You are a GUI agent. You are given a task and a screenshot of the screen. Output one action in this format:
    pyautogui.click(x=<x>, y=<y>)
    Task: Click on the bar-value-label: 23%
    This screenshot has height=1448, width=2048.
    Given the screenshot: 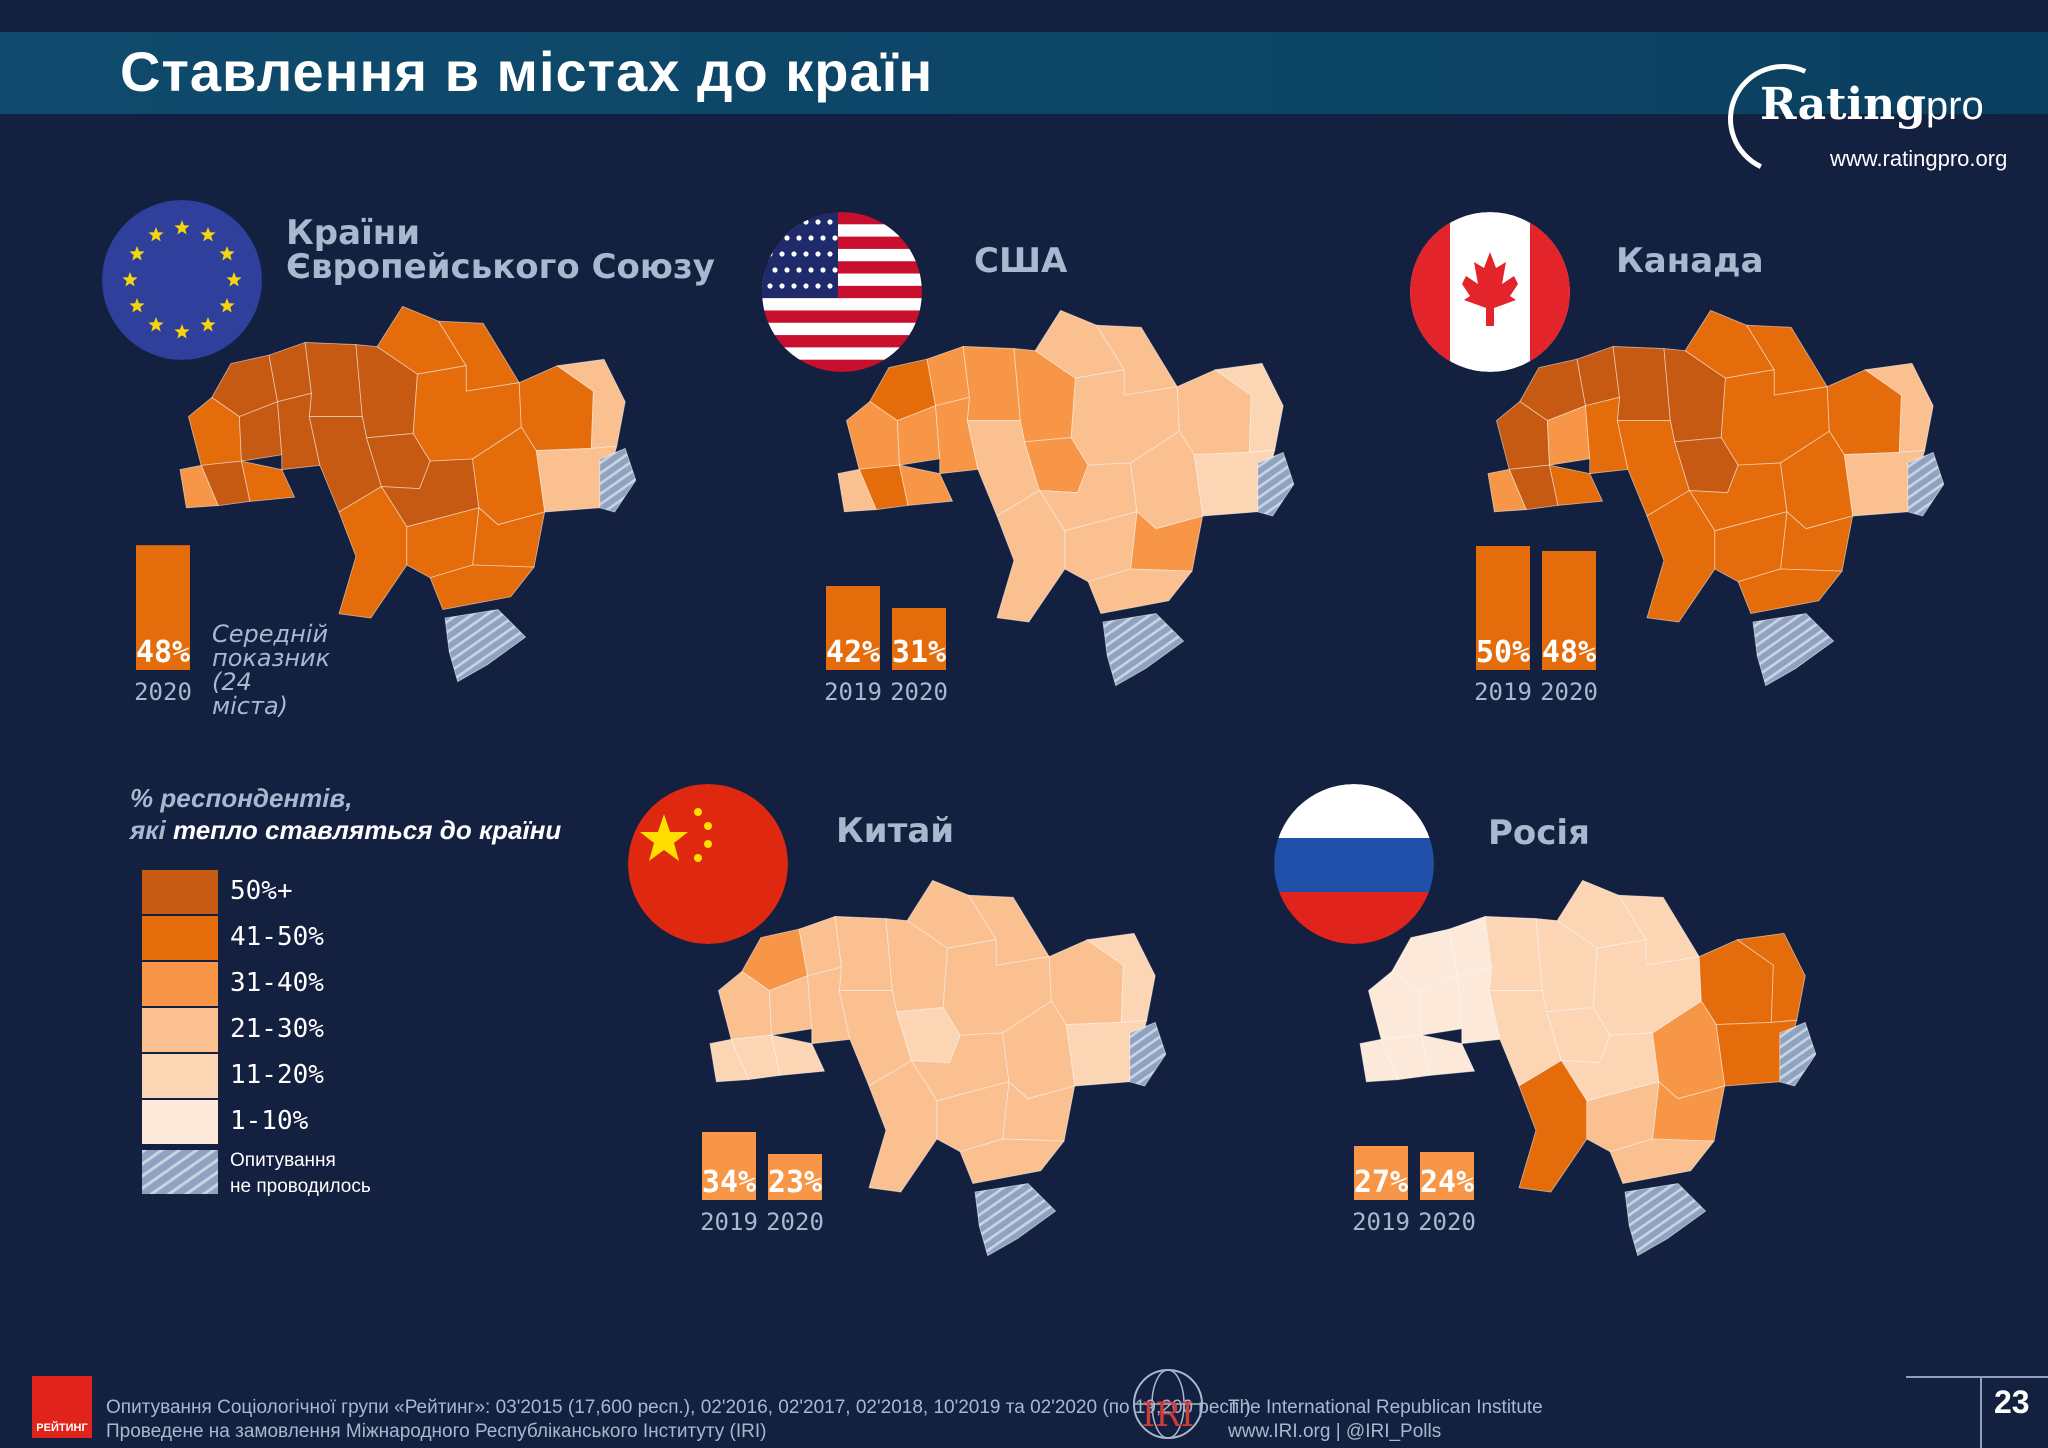 What is the action you would take?
    pyautogui.click(x=795, y=1182)
    